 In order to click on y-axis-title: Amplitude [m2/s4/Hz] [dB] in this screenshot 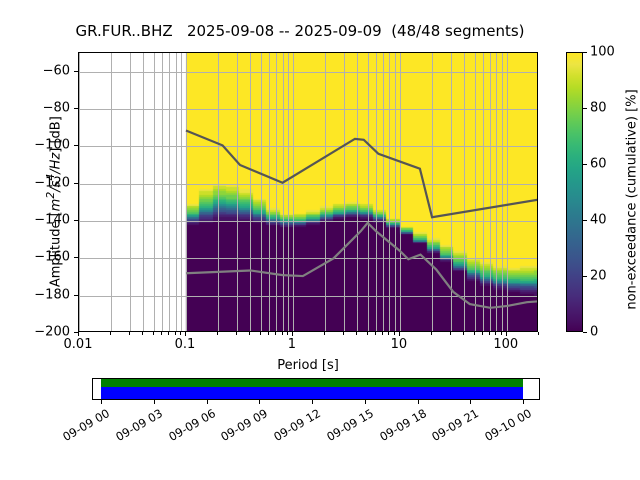, I will do `click(53, 202)`.